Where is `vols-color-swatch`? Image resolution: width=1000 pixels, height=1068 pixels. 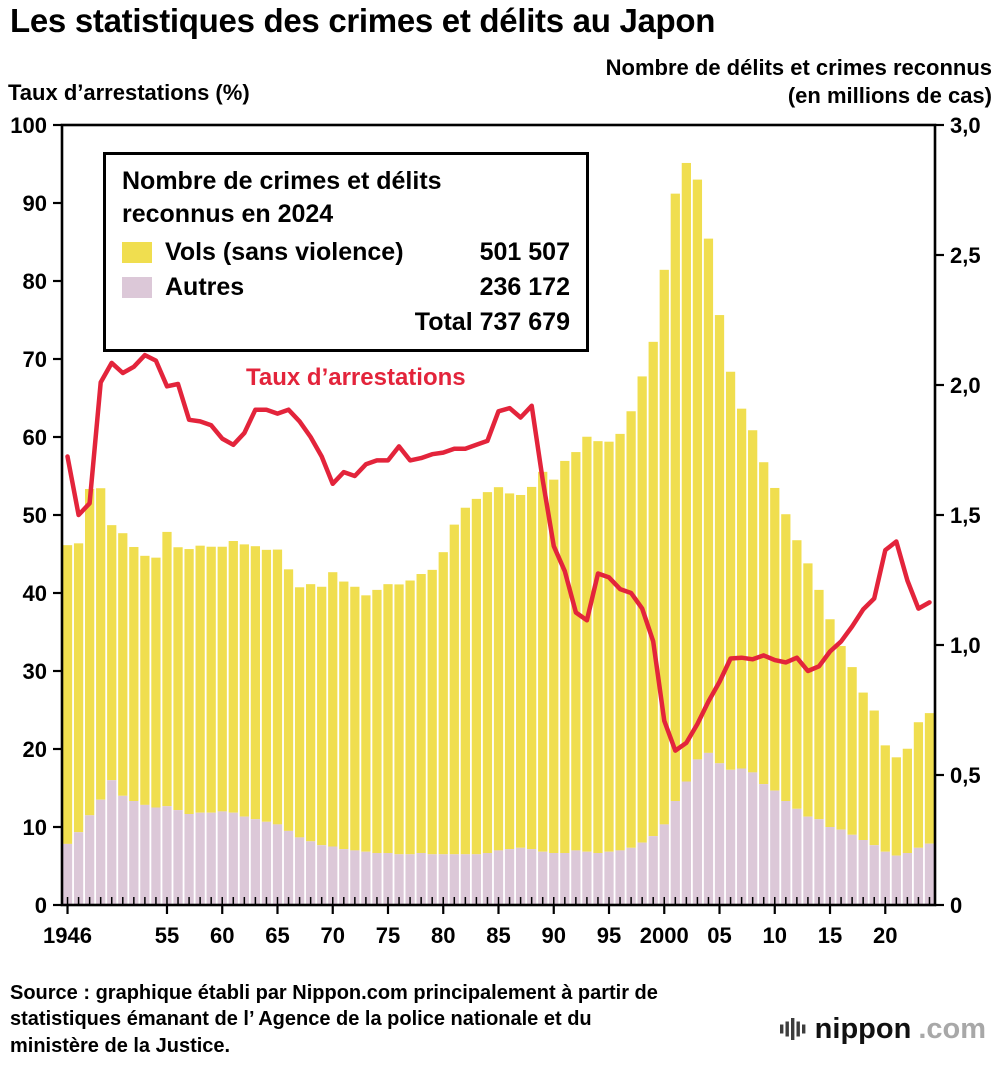
vols-color-swatch is located at coordinates (137, 252).